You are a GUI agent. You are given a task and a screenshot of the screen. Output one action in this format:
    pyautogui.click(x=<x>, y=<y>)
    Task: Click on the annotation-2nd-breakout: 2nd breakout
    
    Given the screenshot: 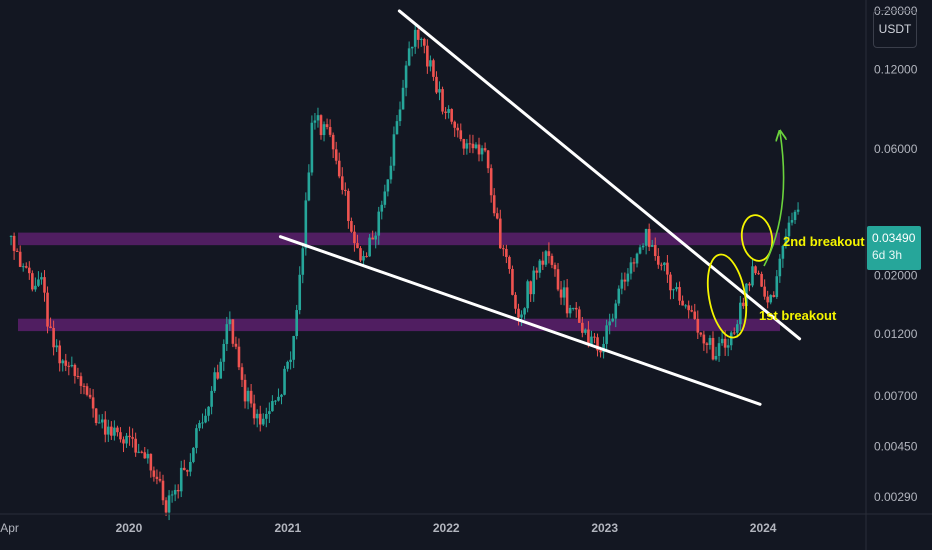 What is the action you would take?
    pyautogui.click(x=824, y=241)
    